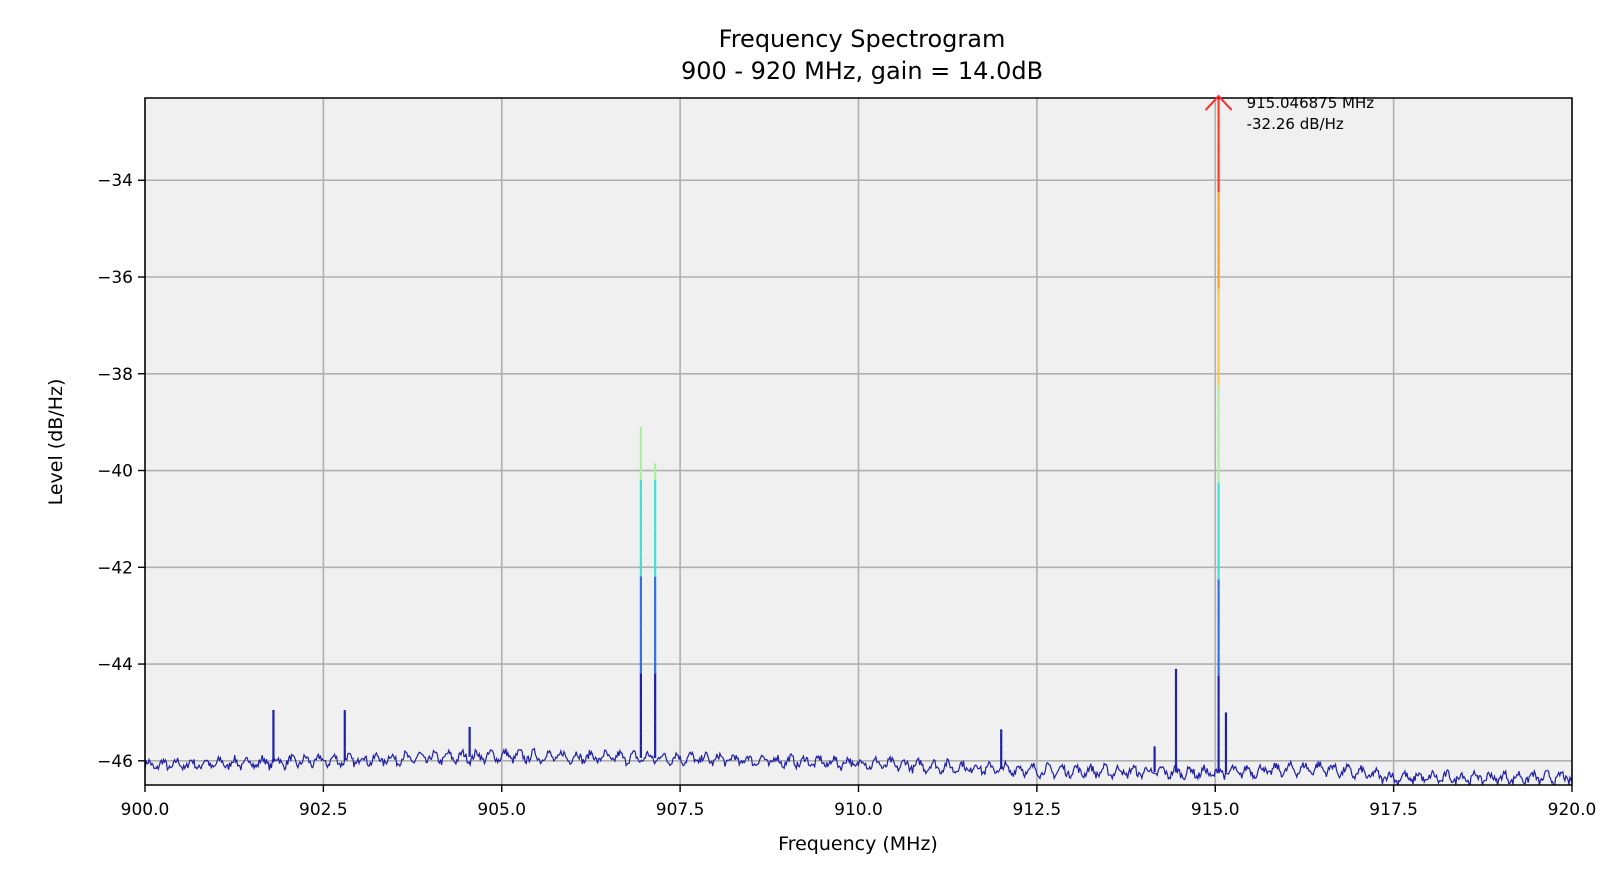 The image size is (1624, 873). I want to click on x-tick-label: 900.0, so click(145, 810).